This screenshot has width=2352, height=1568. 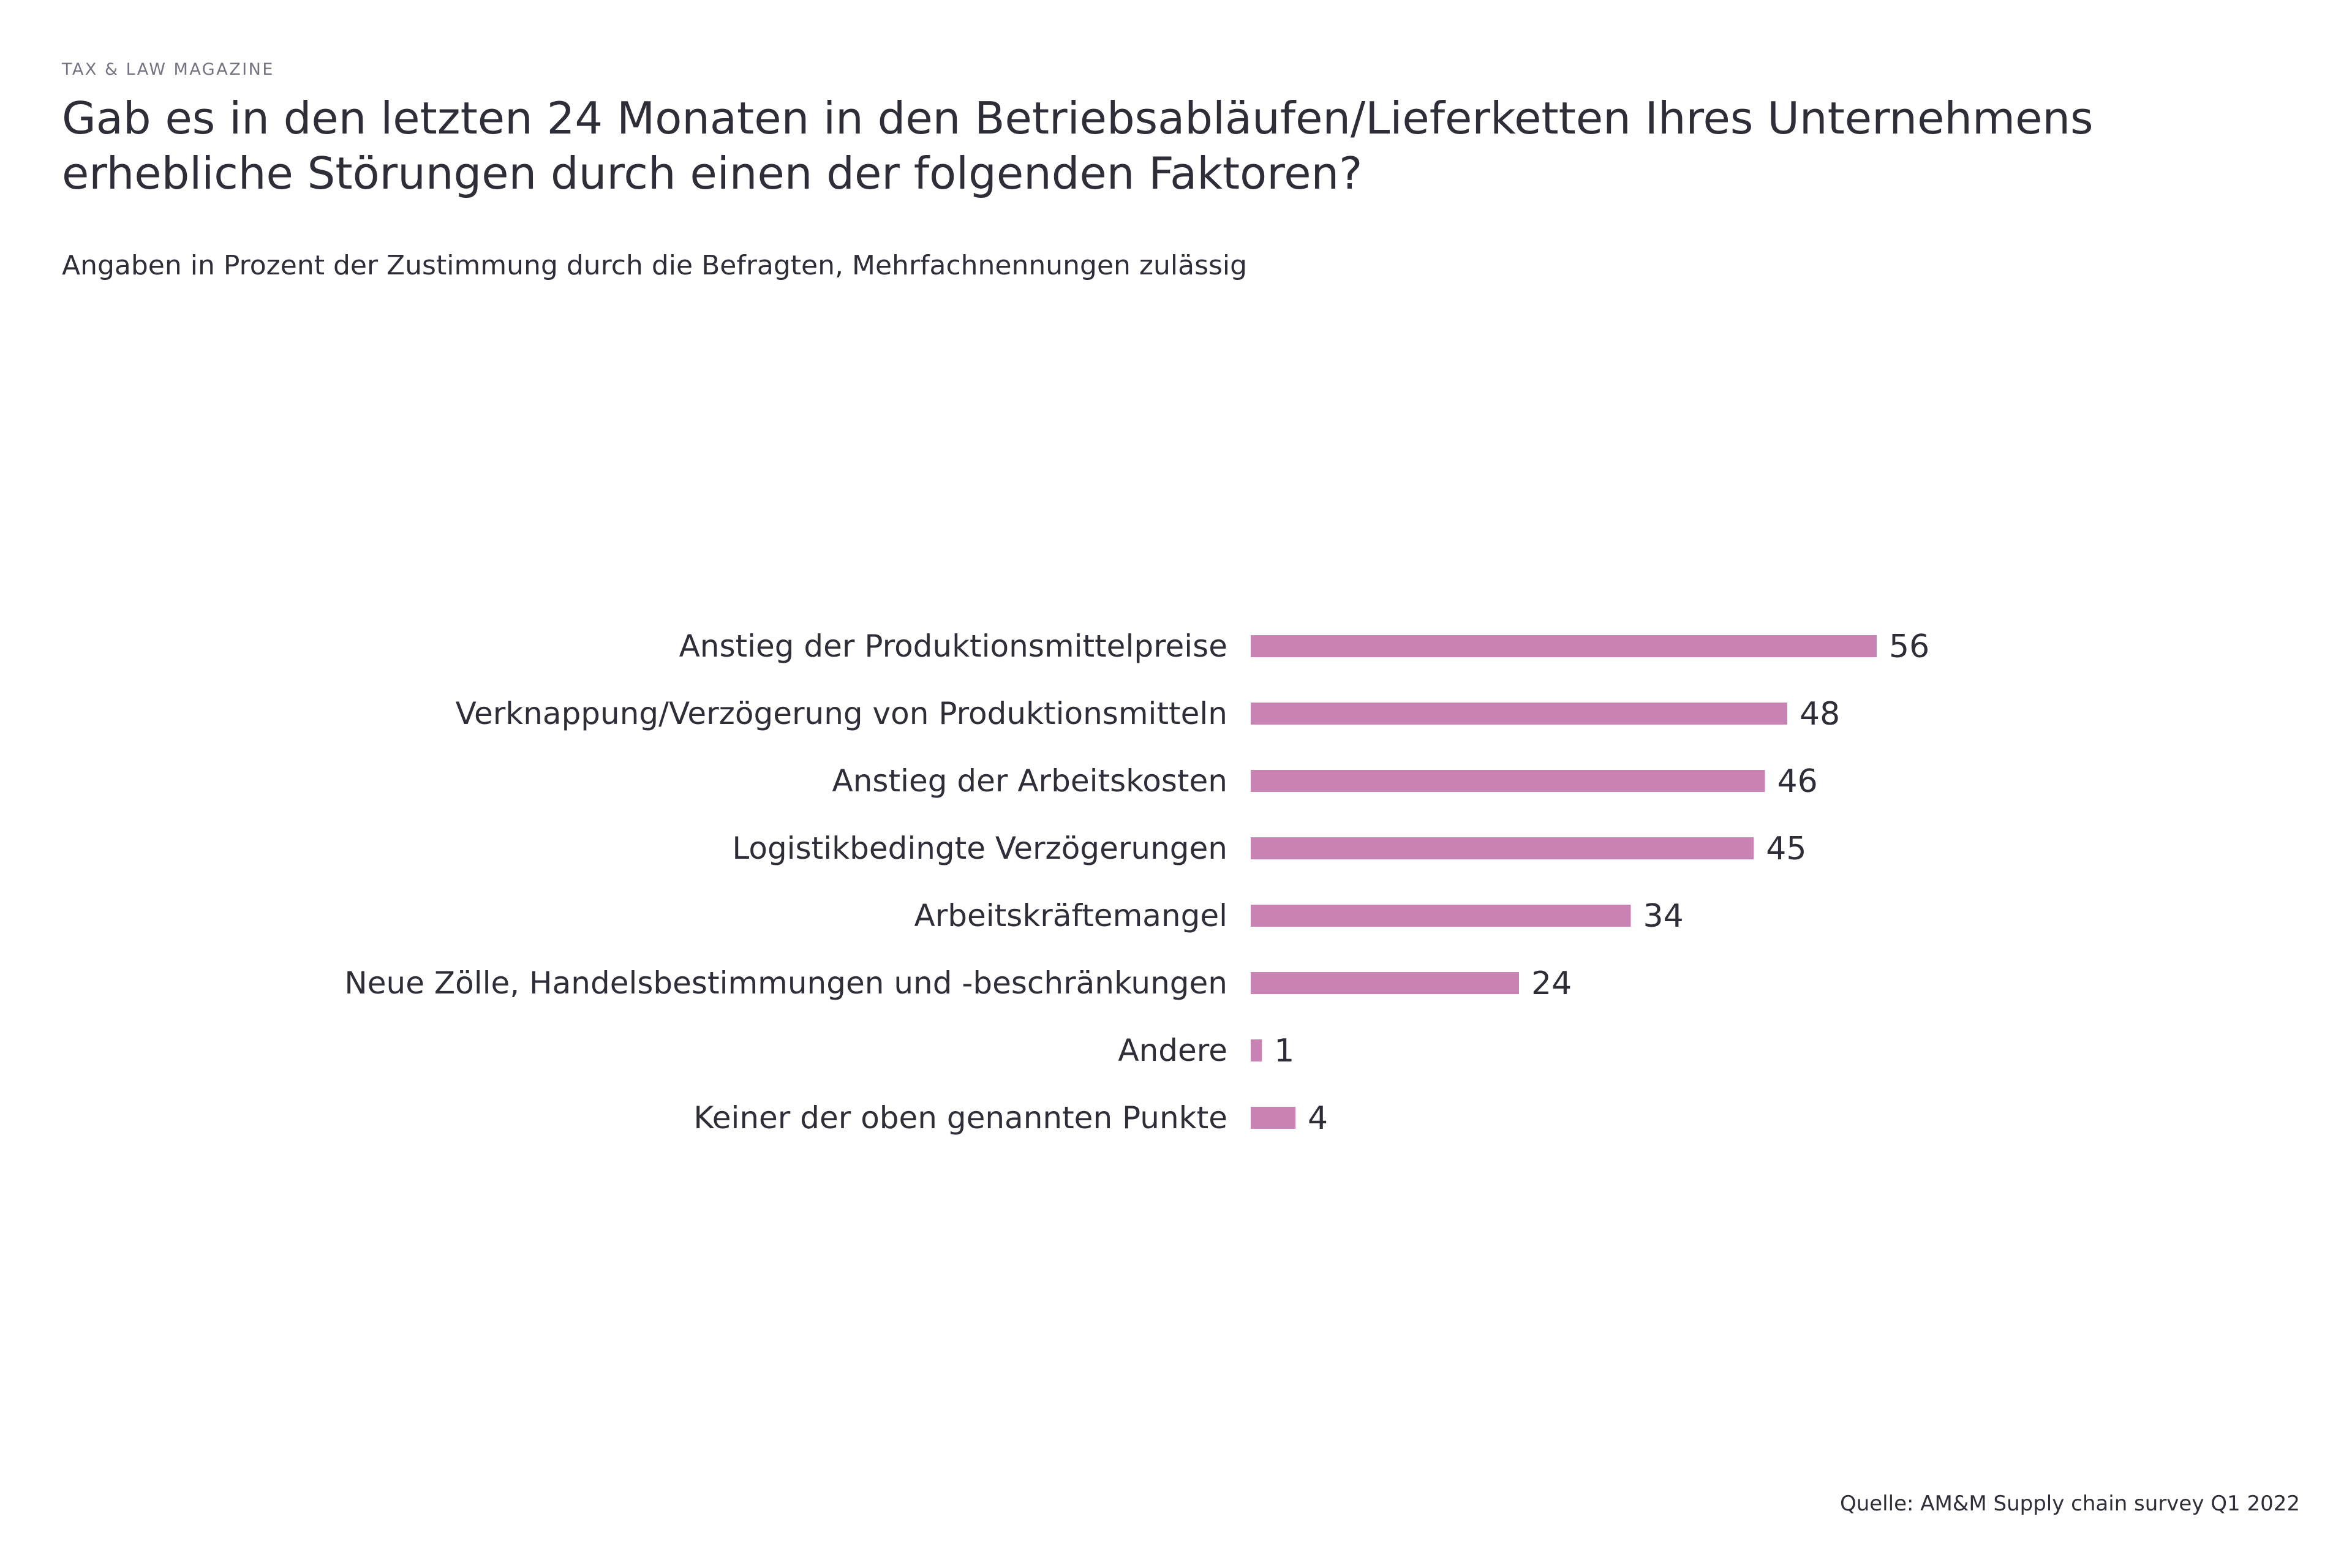 I want to click on category-label: Arbeitskräftemangel, so click(x=1070, y=916).